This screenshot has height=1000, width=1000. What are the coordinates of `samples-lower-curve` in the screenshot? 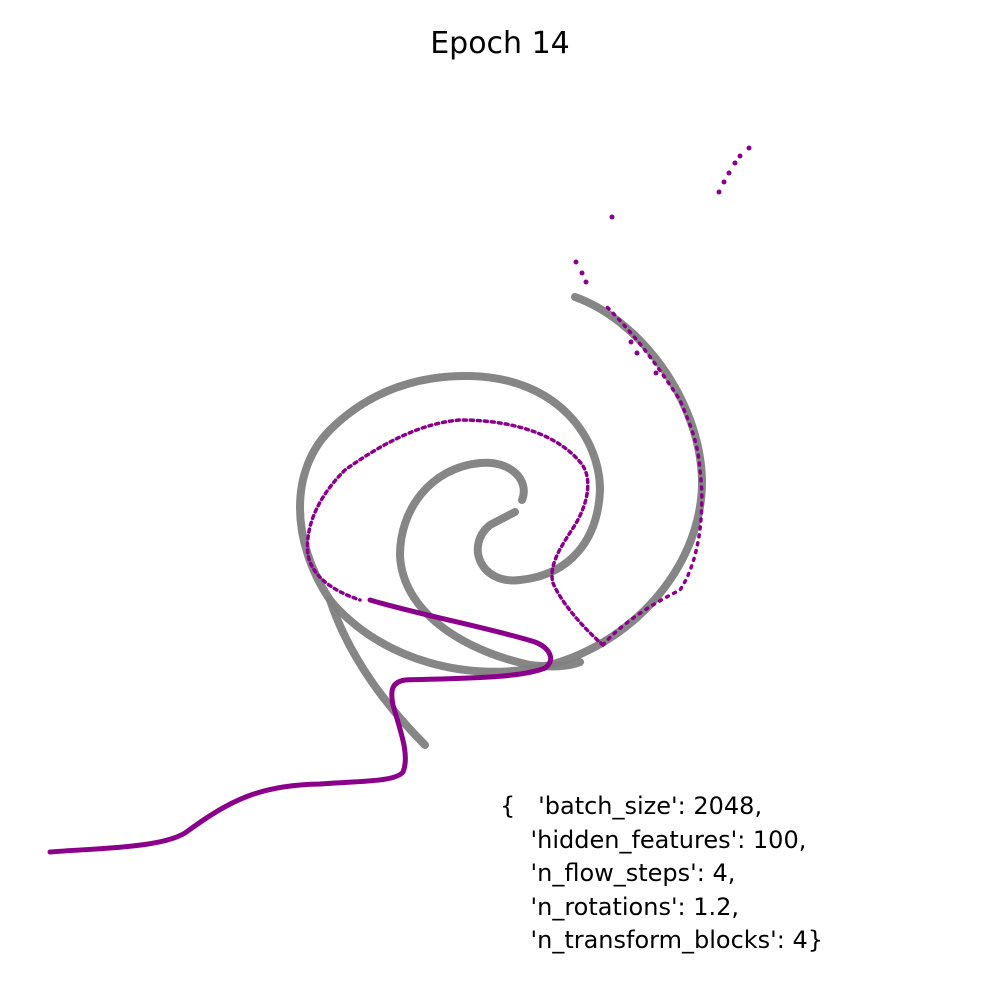 It's located at (300, 726).